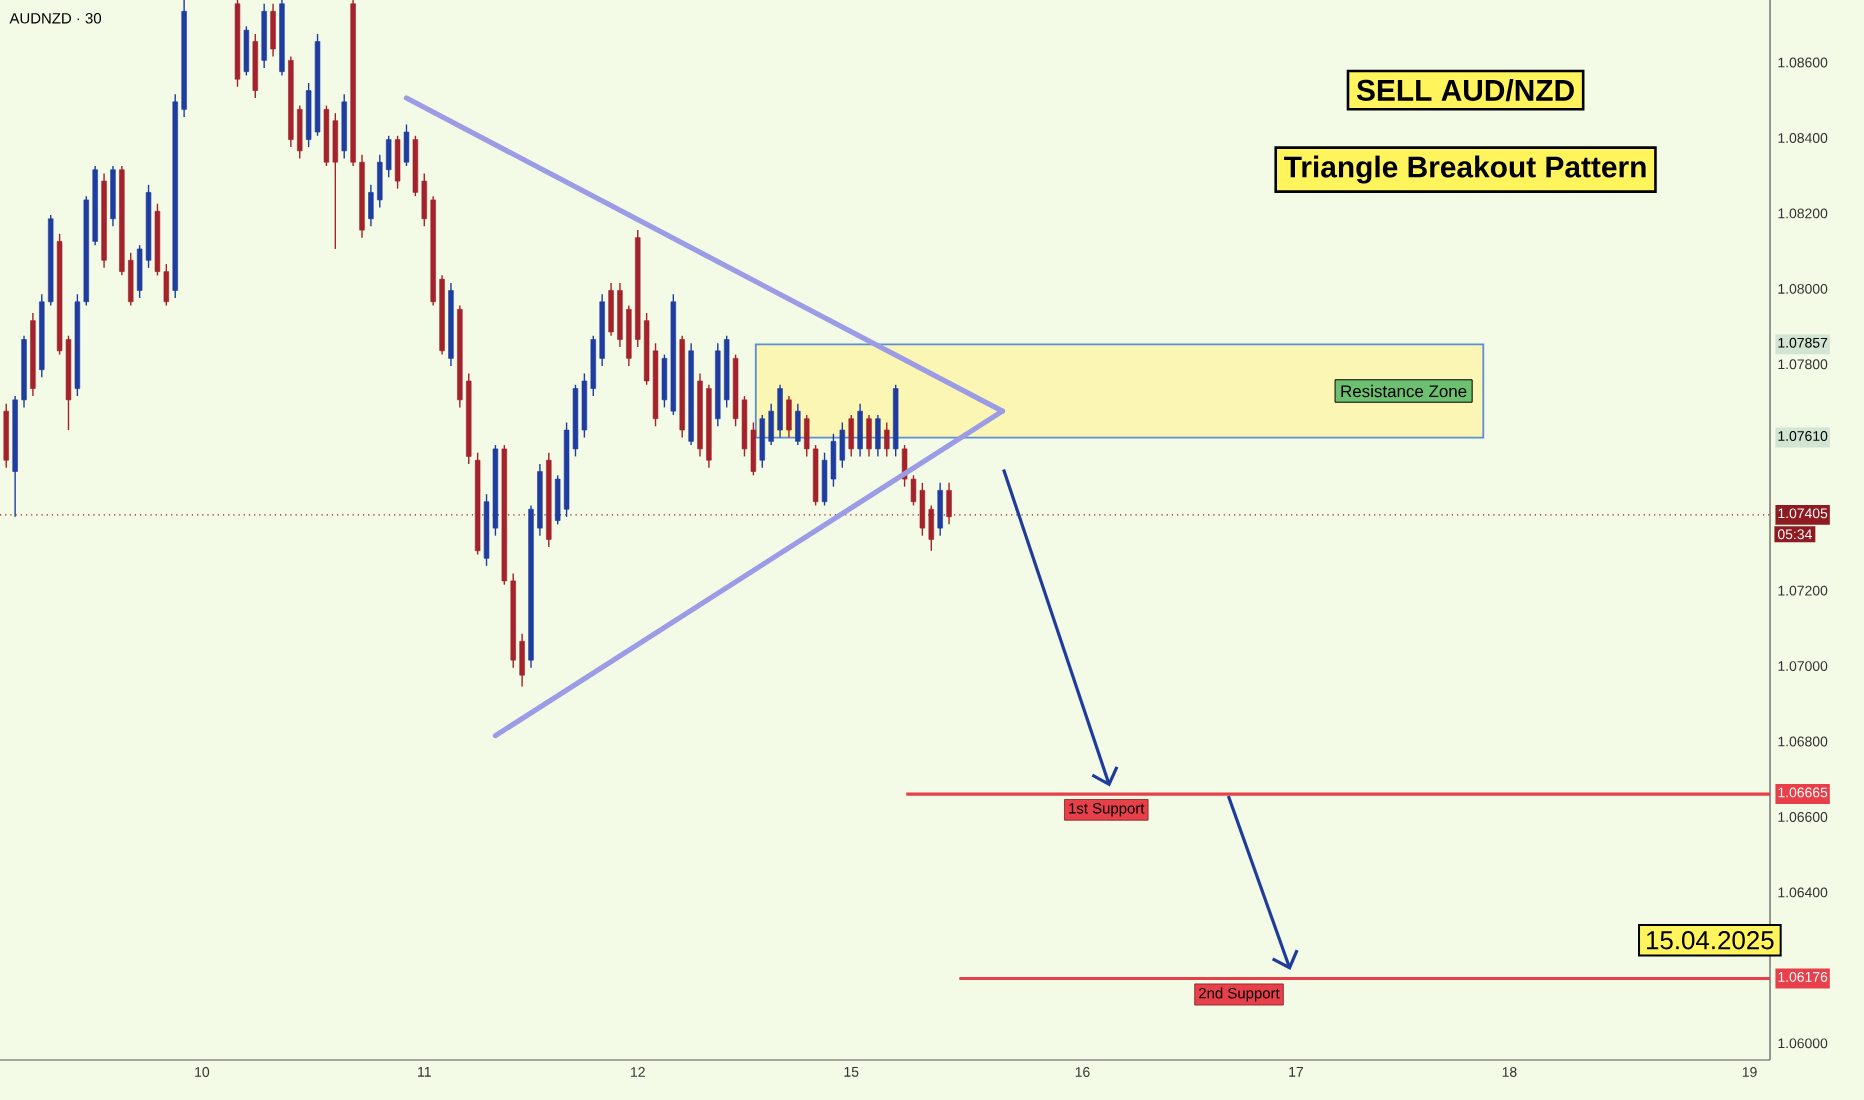  I want to click on text: SELL AUD/NZD, so click(1465, 90).